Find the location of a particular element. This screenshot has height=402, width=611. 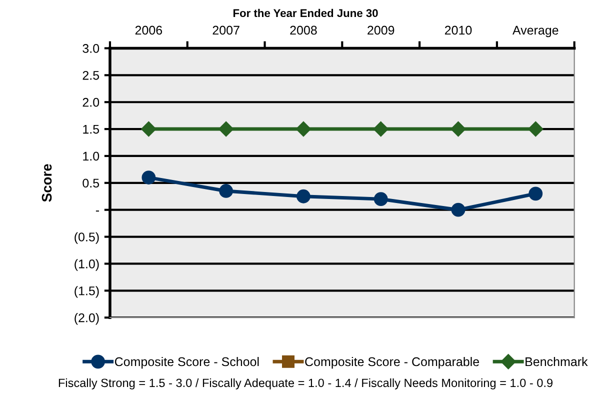

y-tick-label: 1.5 is located at coordinates (91, 129).